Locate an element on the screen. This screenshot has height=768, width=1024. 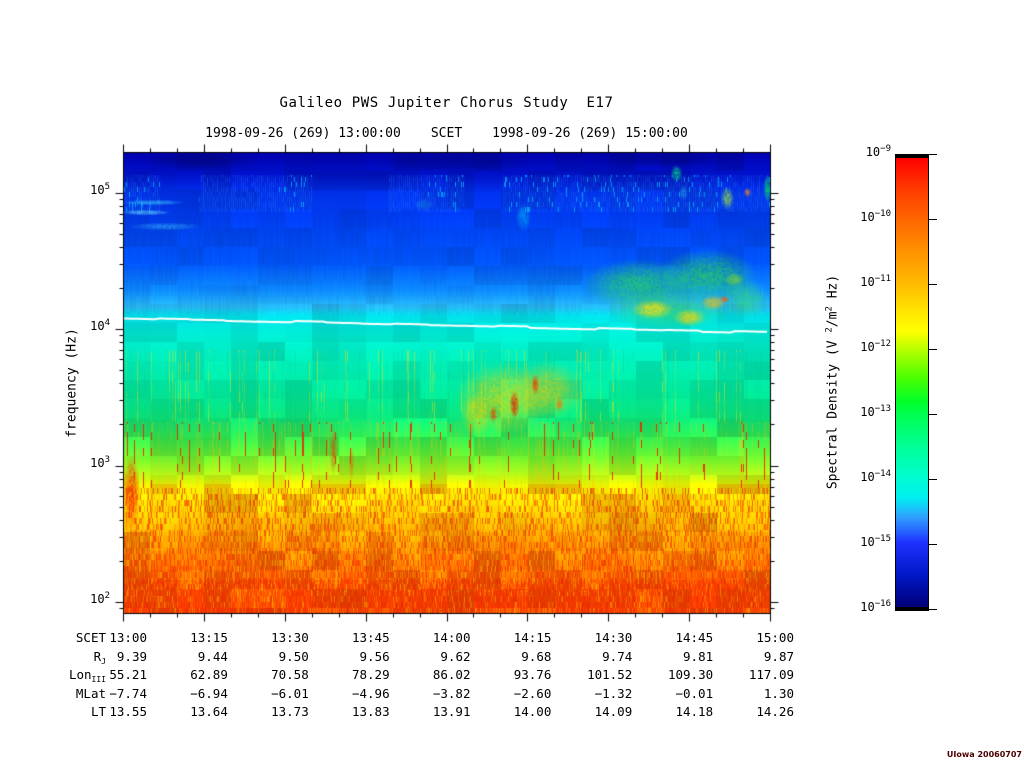
colorbar-tick-label: 10−9 is located at coordinates (878, 151).